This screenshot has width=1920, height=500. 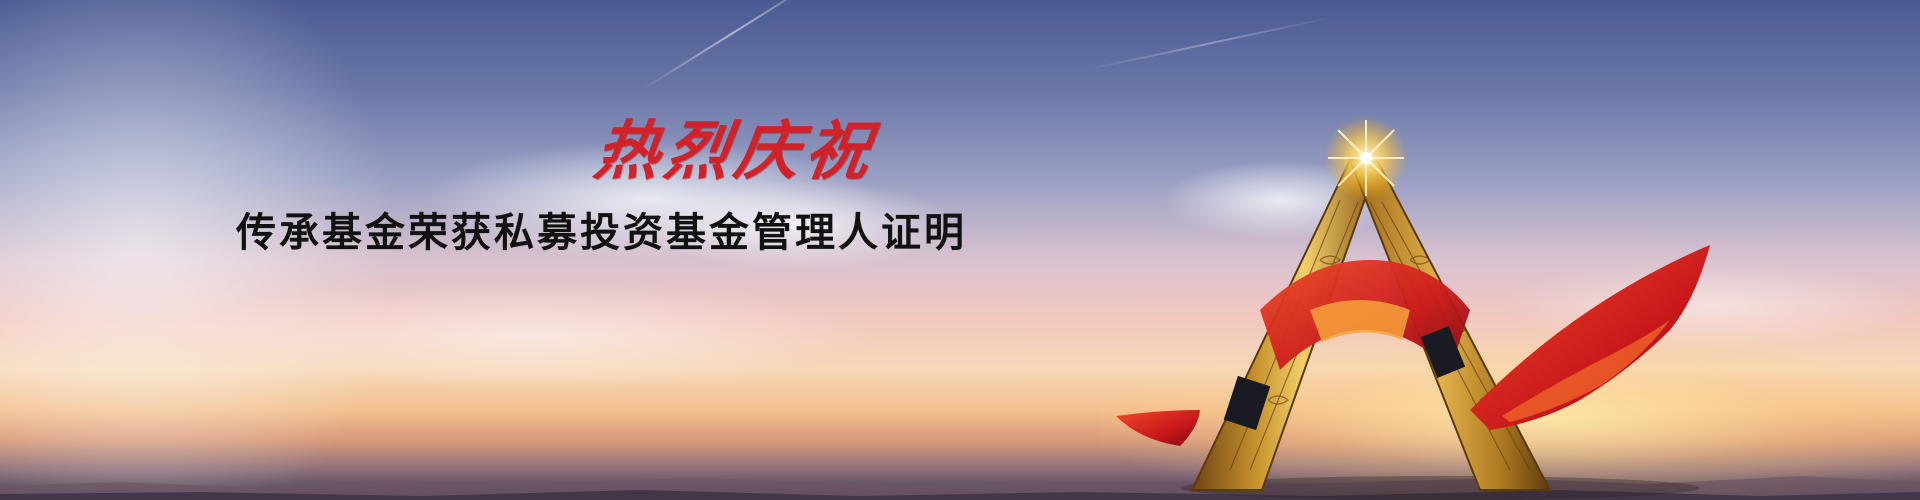 I want to click on base-shadow, so click(x=1440, y=488).